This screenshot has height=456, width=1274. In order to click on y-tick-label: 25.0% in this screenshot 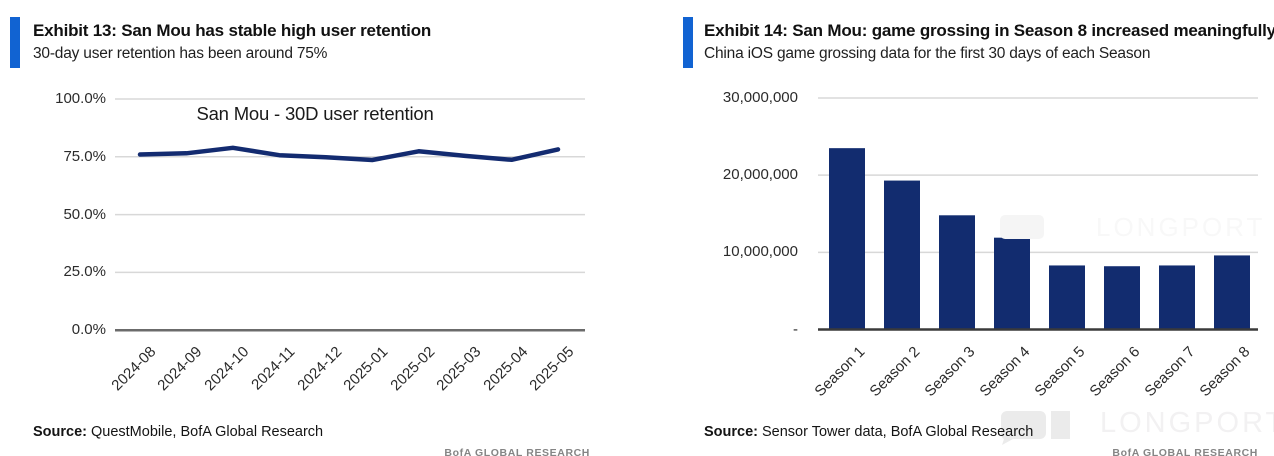, I will do `click(84, 272)`.